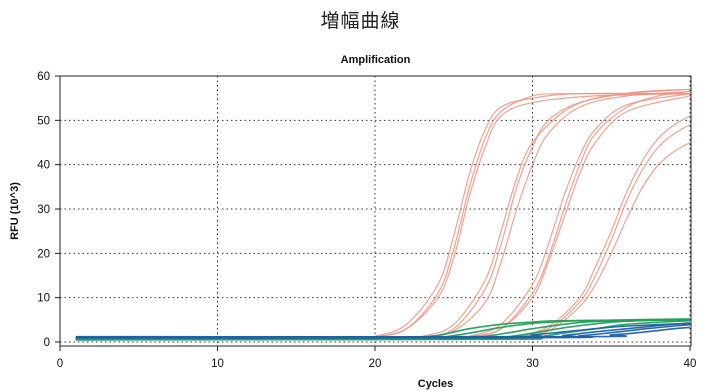 The width and height of the screenshot is (721, 391). I want to click on x-tick-label: 20, so click(375, 364).